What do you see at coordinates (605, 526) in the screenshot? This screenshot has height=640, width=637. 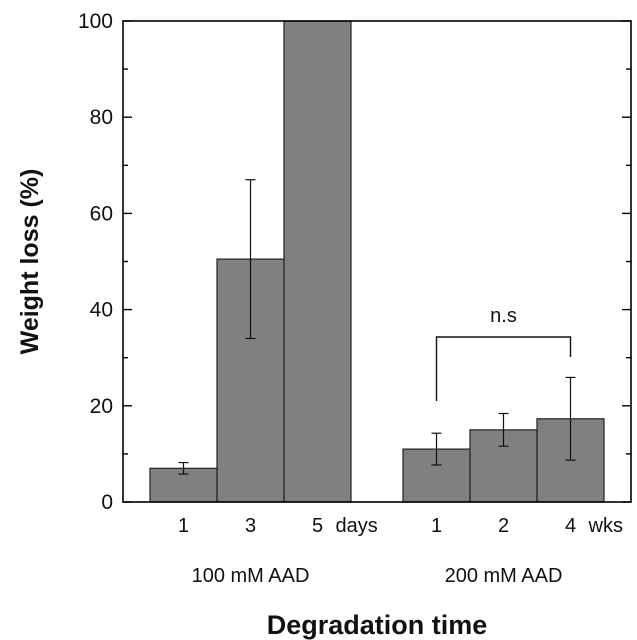 I see `x-unit-label: wks` at bounding box center [605, 526].